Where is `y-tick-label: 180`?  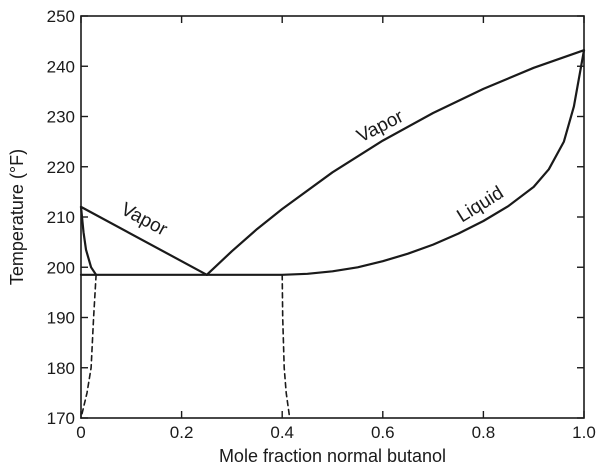
y-tick-label: 180 is located at coordinates (61, 368).